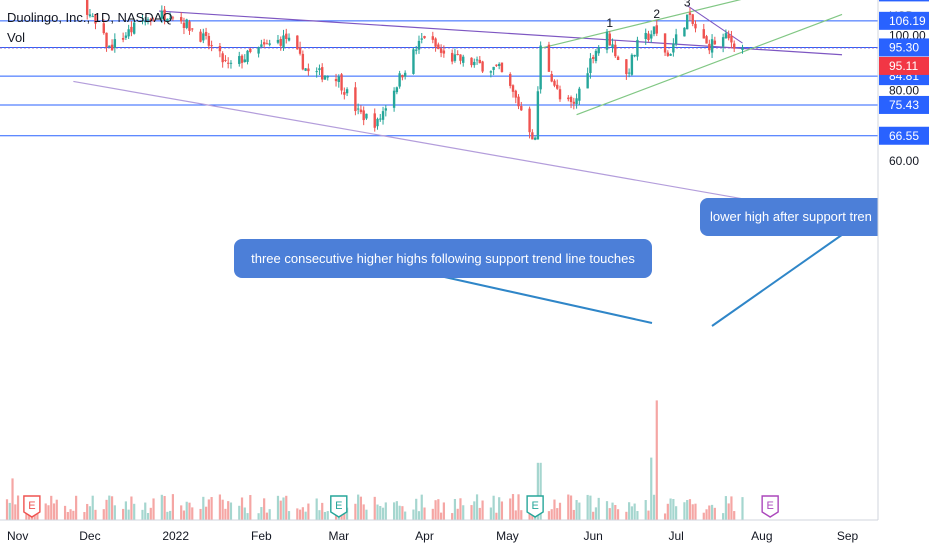 The image size is (932, 550). What do you see at coordinates (691, 24) in the screenshot?
I see `channel-upper-line` at bounding box center [691, 24].